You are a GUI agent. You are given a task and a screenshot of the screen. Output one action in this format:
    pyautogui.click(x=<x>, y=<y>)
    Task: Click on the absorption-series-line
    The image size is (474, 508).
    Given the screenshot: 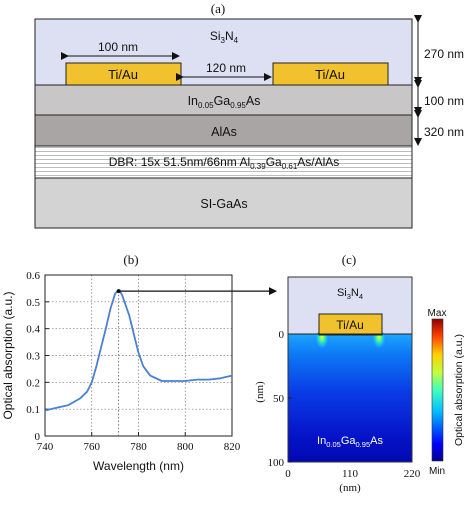 What is the action you would take?
    pyautogui.click(x=138, y=351)
    